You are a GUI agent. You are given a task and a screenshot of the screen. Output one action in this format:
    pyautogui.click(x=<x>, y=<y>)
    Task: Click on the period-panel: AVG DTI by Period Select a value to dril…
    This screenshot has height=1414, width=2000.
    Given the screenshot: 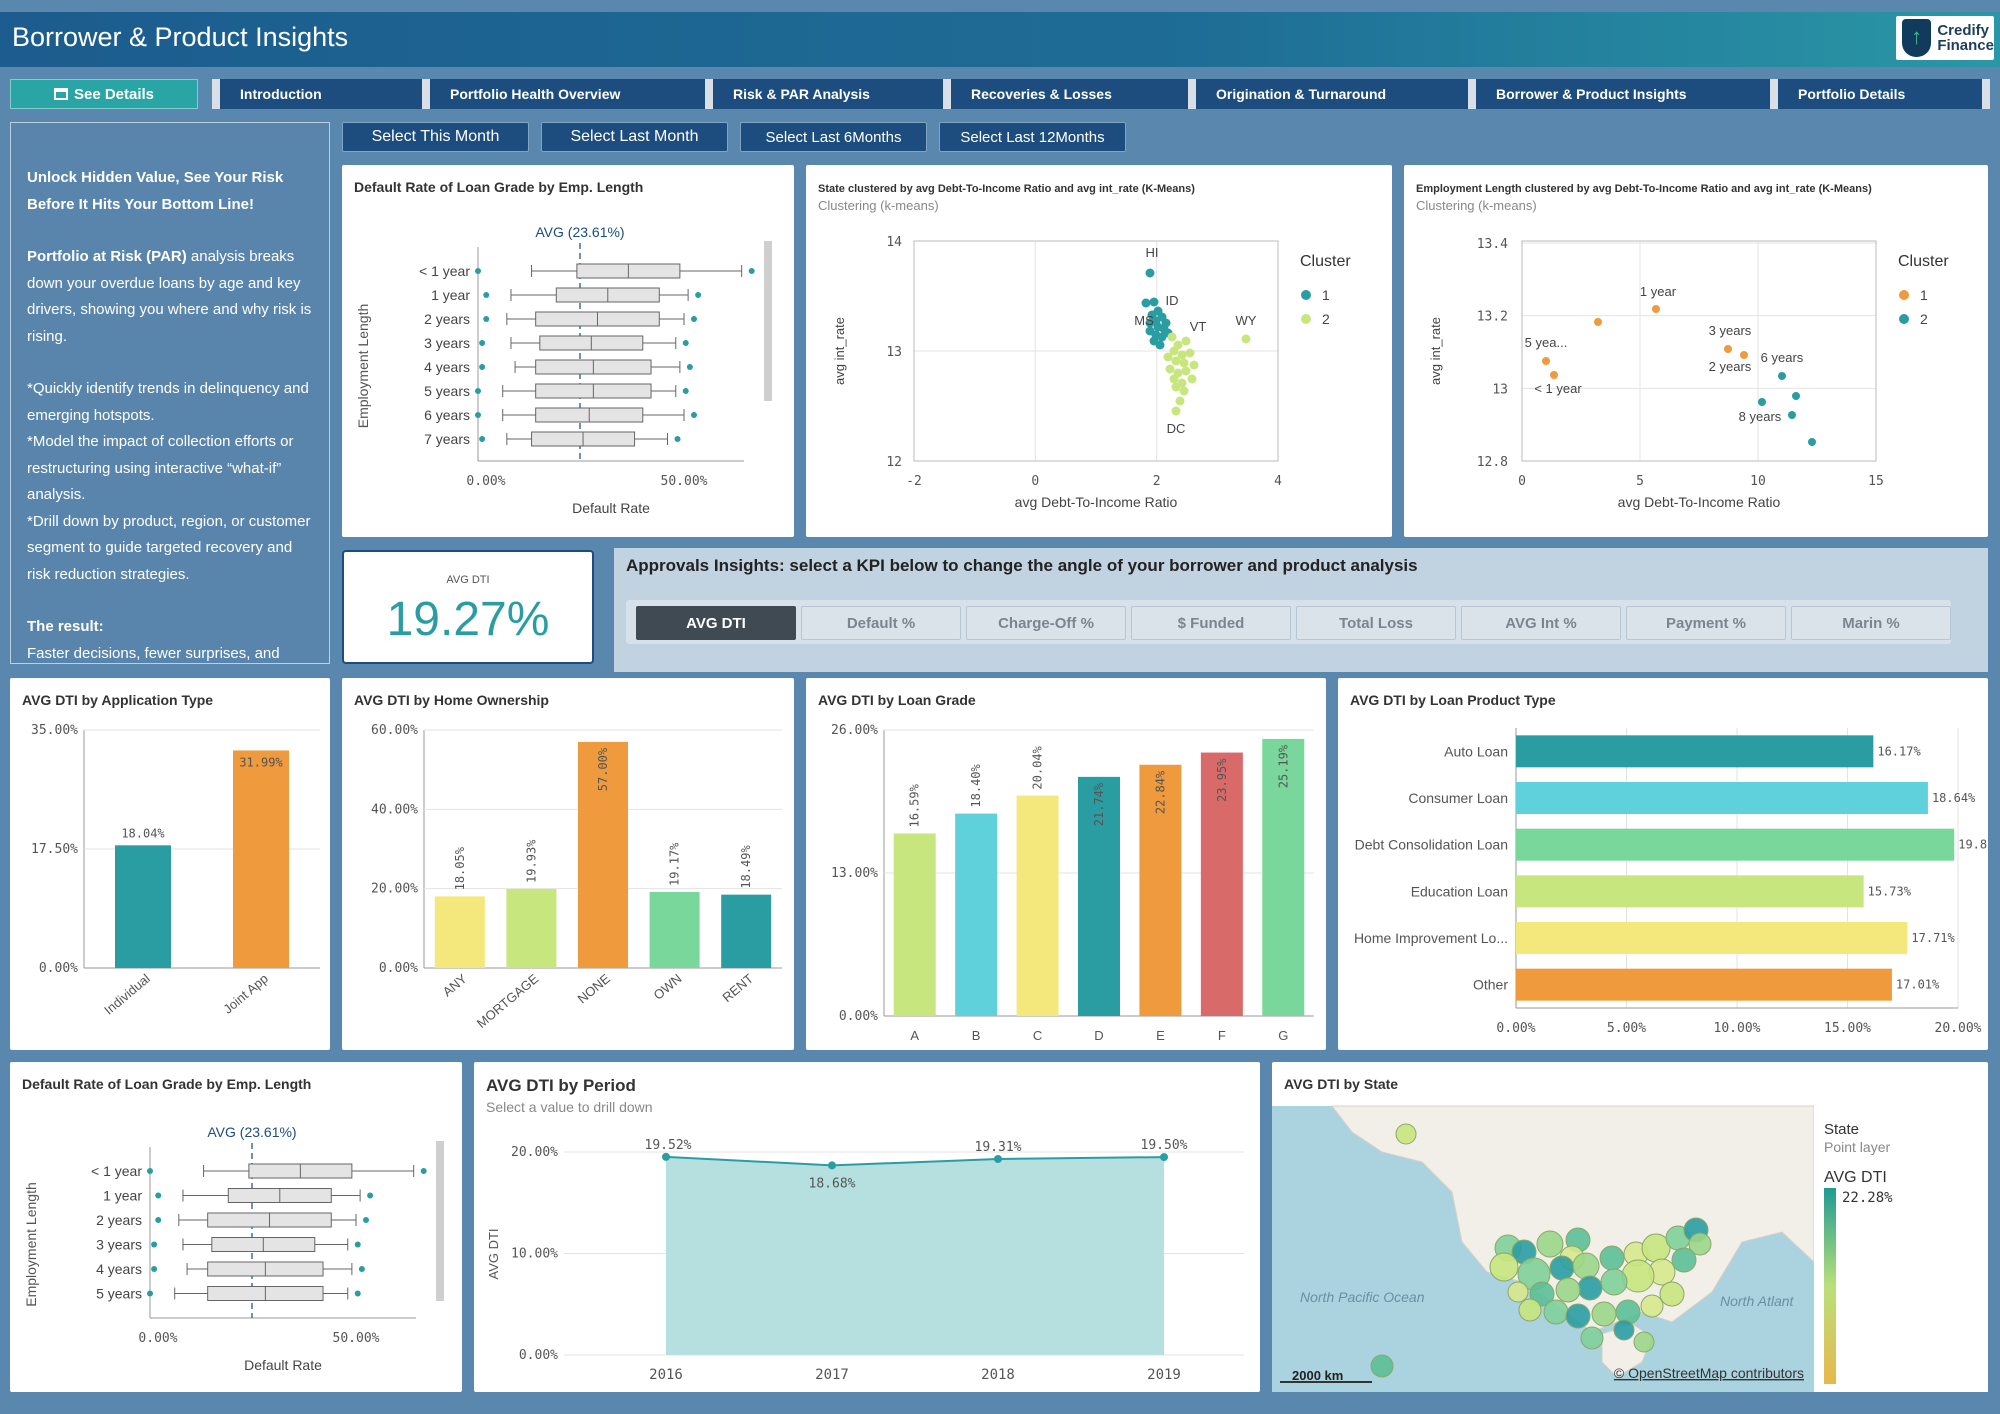 What is the action you would take?
    pyautogui.click(x=867, y=1227)
    